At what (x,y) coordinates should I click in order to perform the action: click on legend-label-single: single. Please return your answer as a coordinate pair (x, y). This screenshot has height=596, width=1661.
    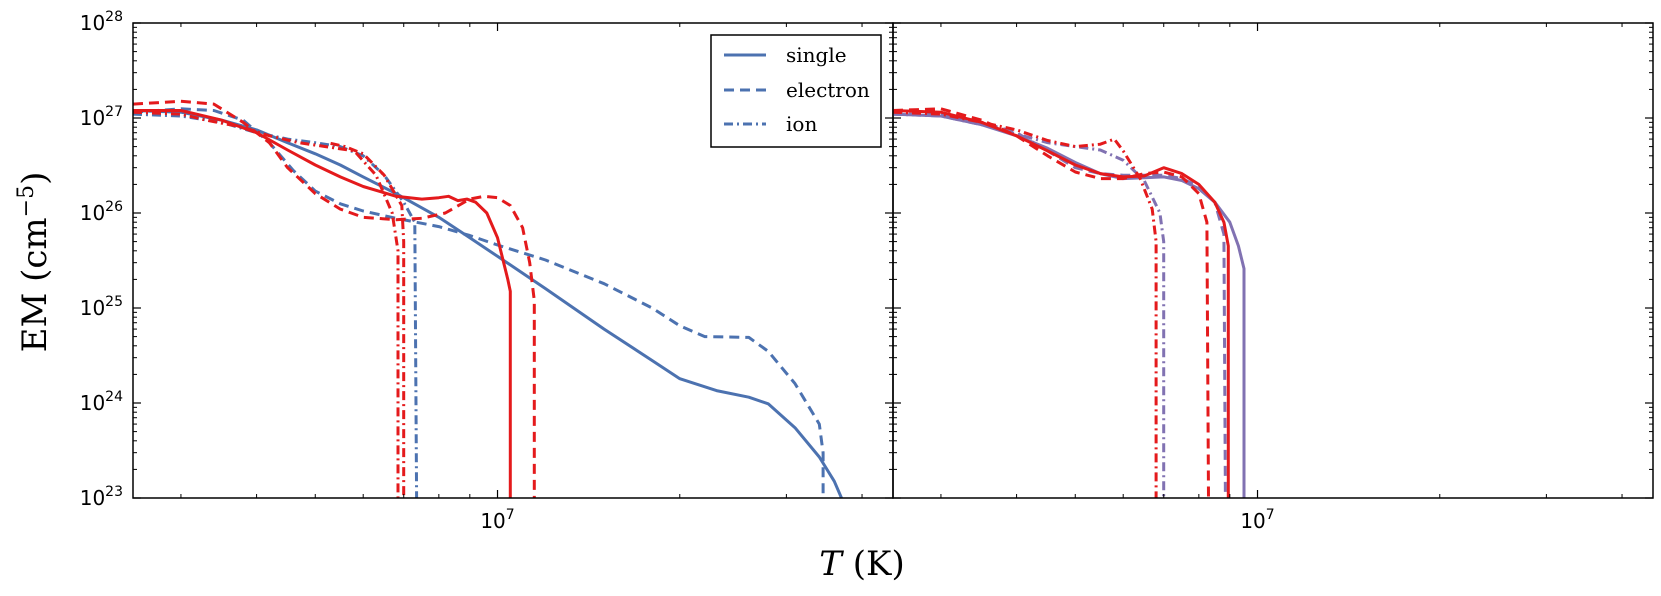
    Looking at the image, I should click on (816, 55).